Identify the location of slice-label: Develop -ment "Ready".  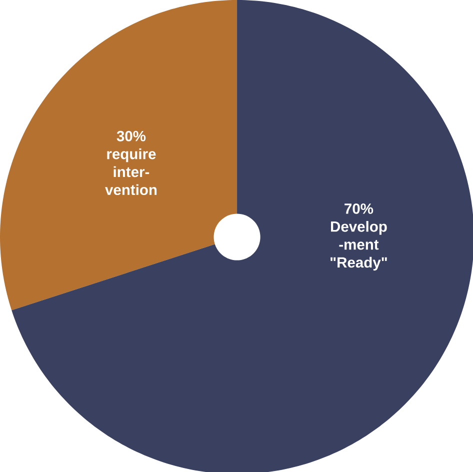
(358, 246).